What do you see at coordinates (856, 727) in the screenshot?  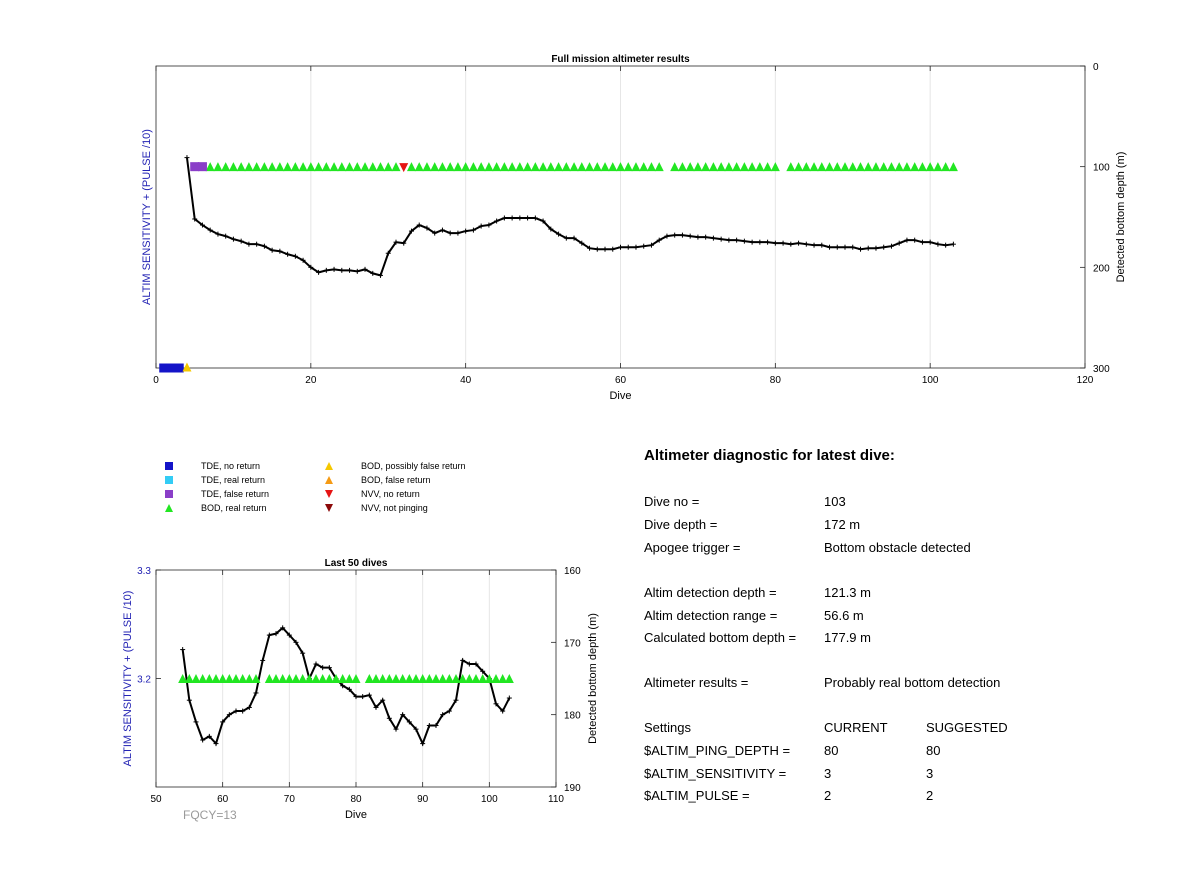 I see `settings-header-current: CURRENT` at bounding box center [856, 727].